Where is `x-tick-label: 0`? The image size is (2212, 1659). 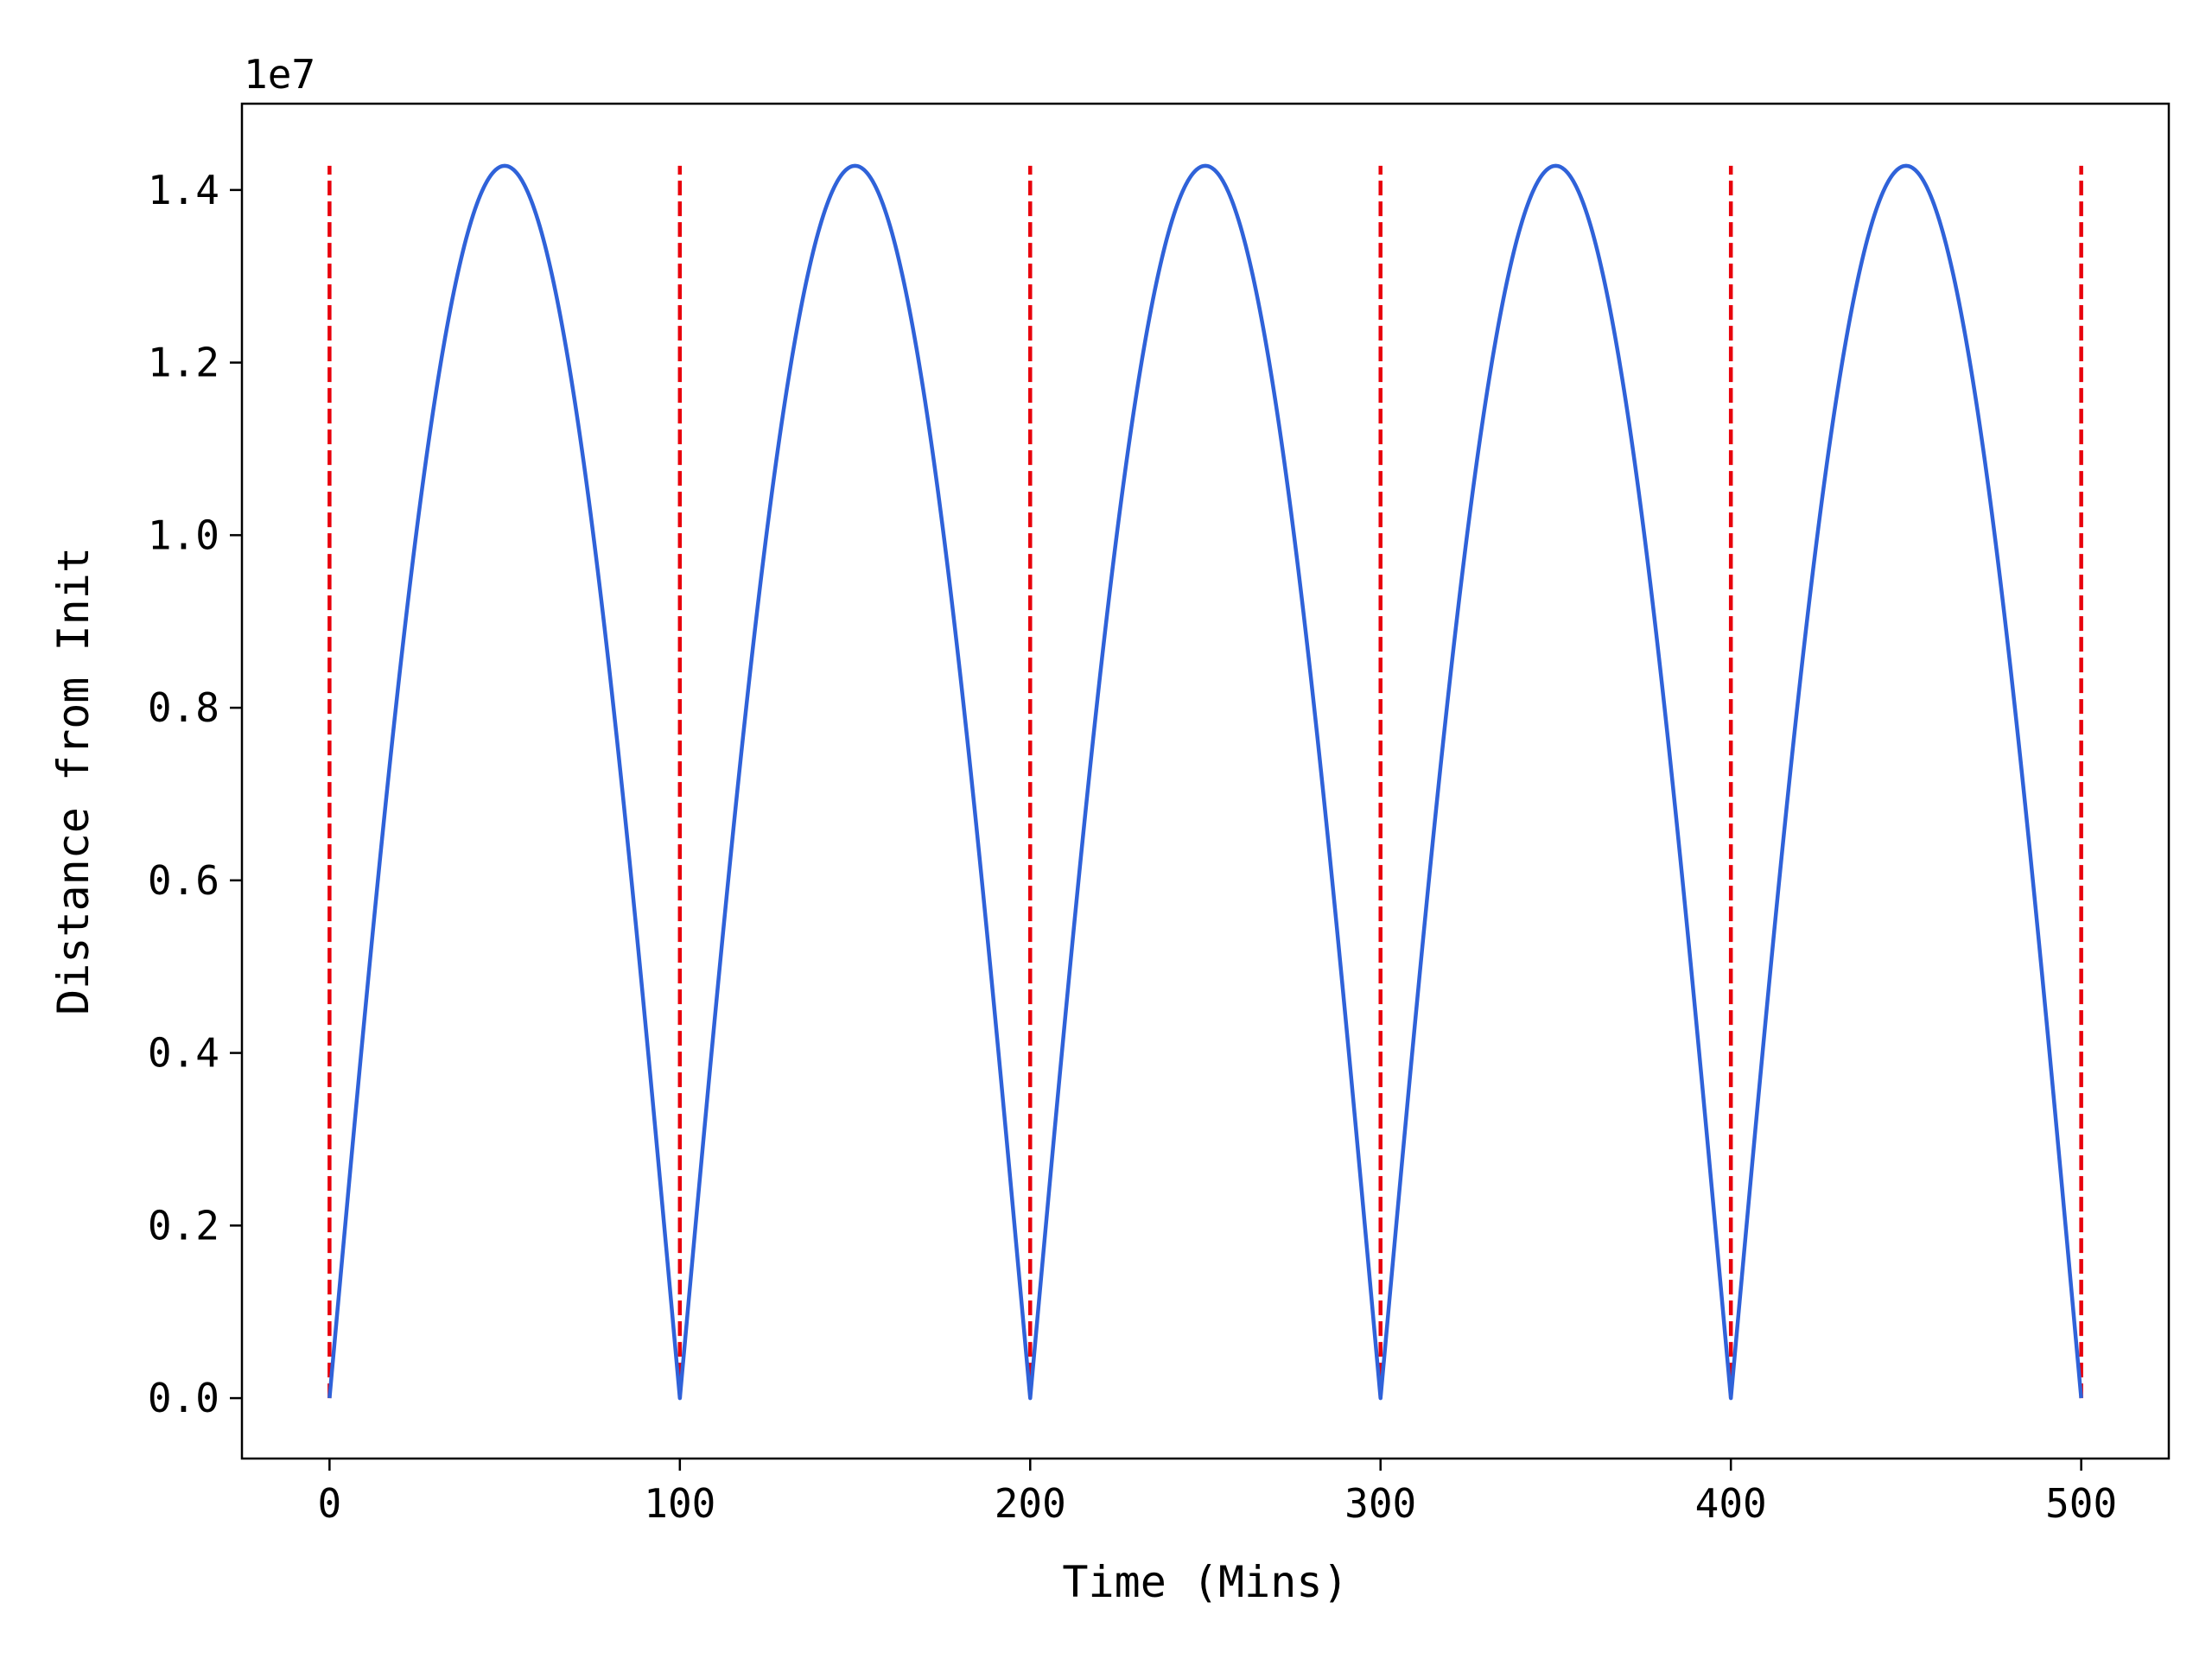 x-tick-label: 0 is located at coordinates (330, 1503).